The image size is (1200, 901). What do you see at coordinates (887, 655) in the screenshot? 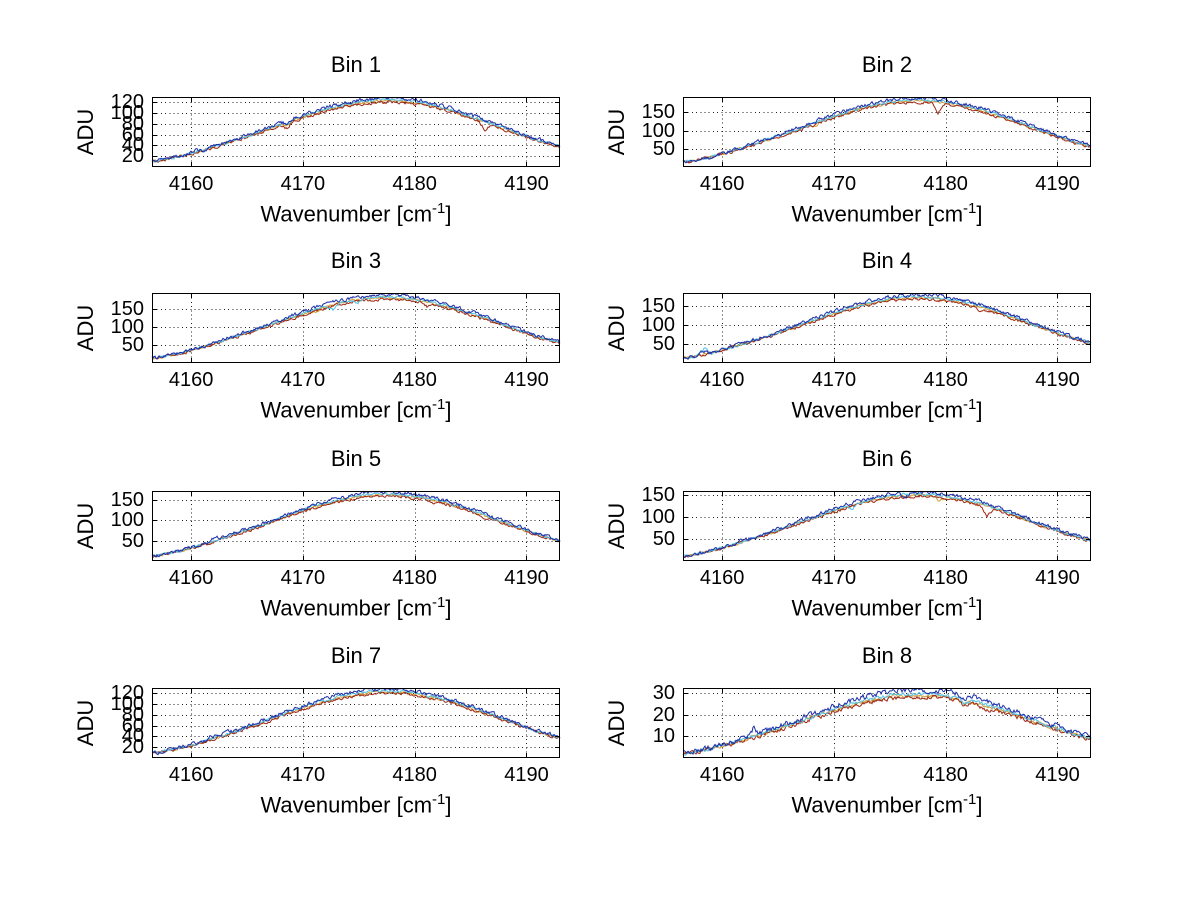
I see `subplot-title: Bin 8` at bounding box center [887, 655].